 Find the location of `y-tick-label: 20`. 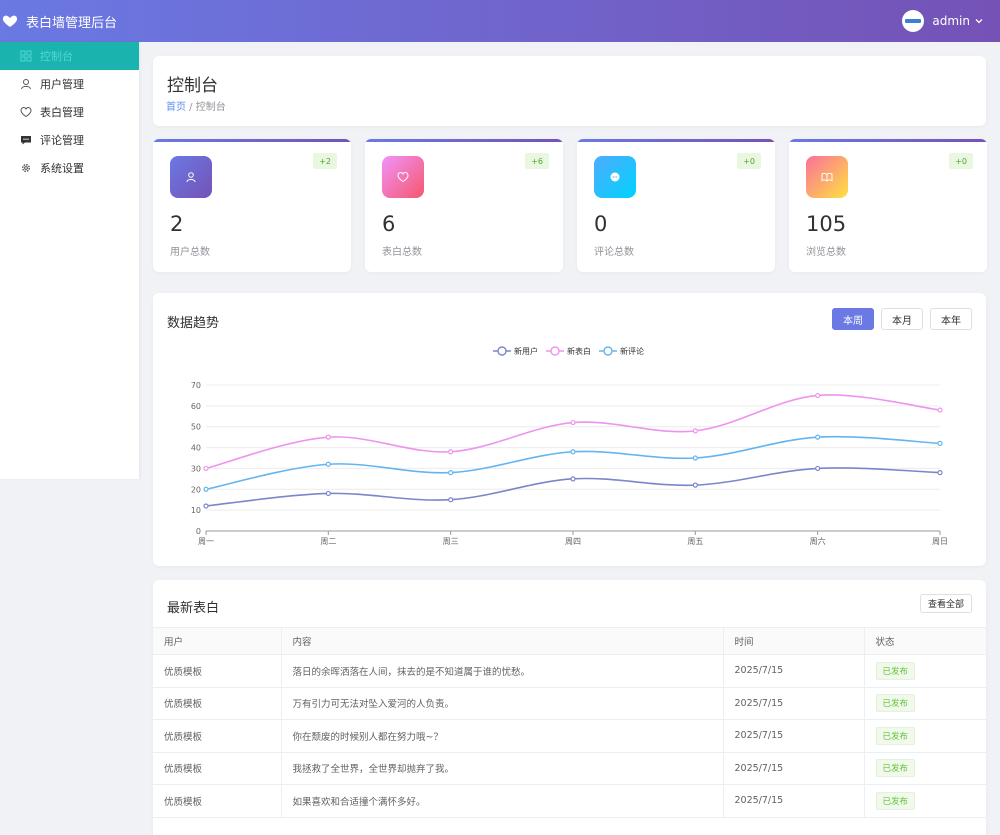

y-tick-label: 20 is located at coordinates (196, 489).